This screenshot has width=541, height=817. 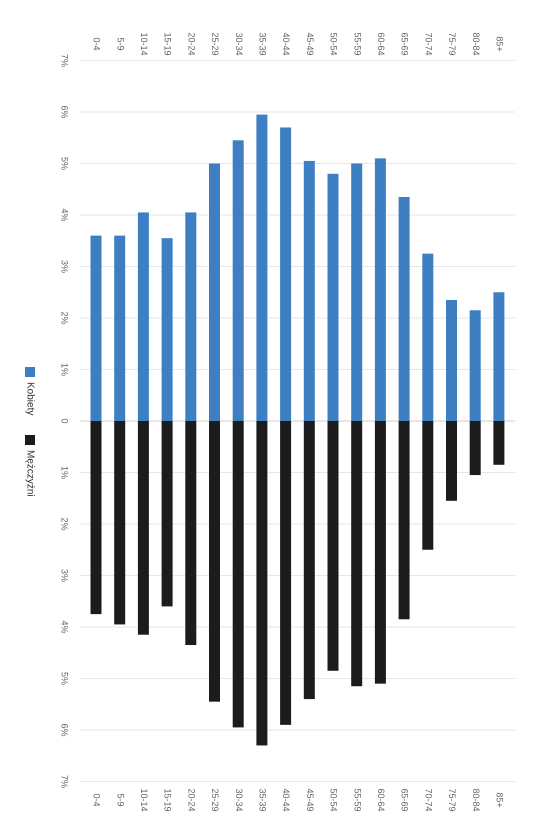 What do you see at coordinates (215, 799) in the screenshot?
I see `category-label-bottom: 25-29` at bounding box center [215, 799].